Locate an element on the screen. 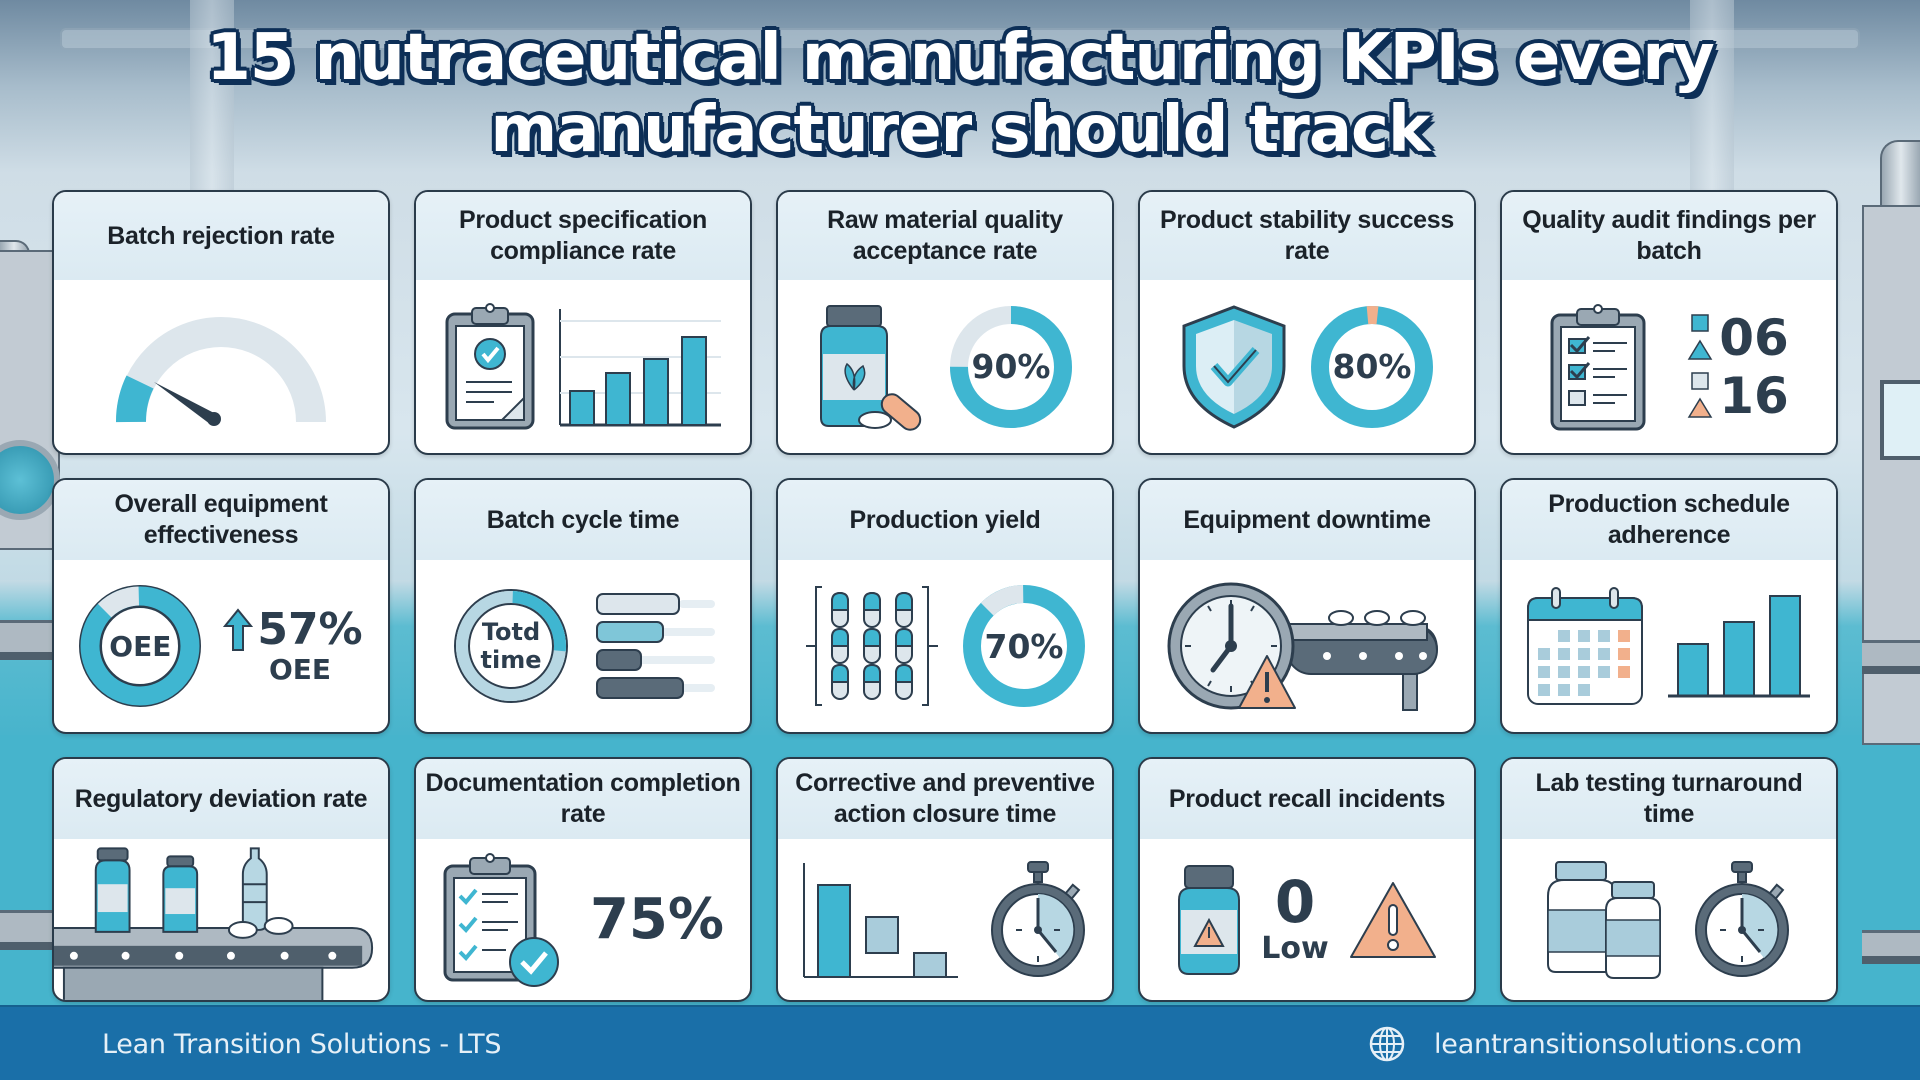 The height and width of the screenshot is (1080, 1920). kpi-sub-label: Low is located at coordinates (1295, 948).